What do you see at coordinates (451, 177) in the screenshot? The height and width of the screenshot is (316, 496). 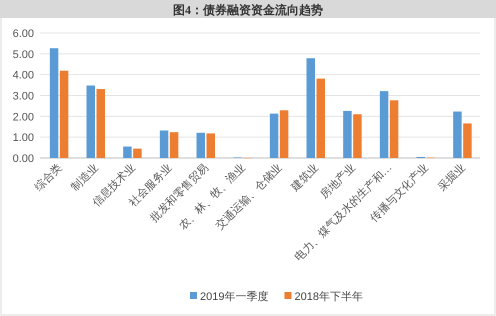 I see `x-tick-label: 采掘业` at bounding box center [451, 177].